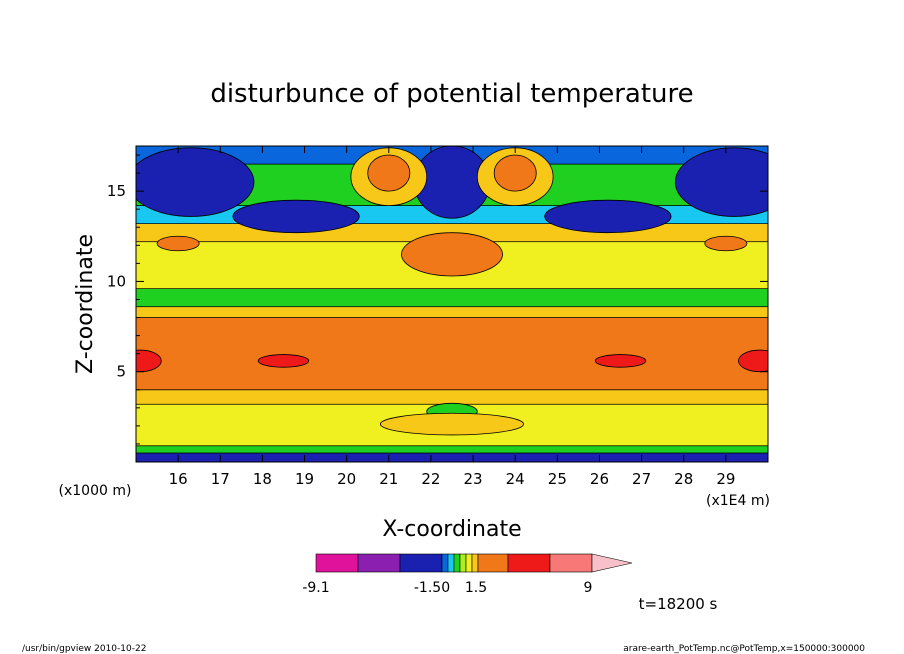 This screenshot has height=654, width=904. Describe the element at coordinates (738, 501) in the screenshot. I see `x-axis-unit: (x1E4 m)` at that location.